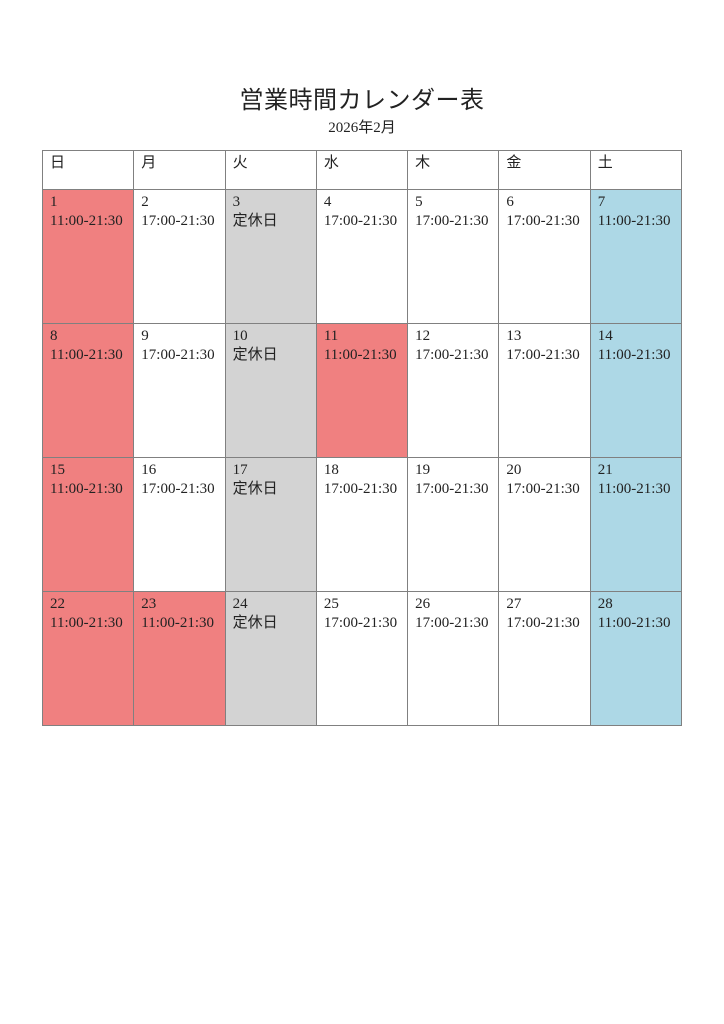 This screenshot has height=1024, width=724. Describe the element at coordinates (544, 658) in the screenshot. I see `day-cell-27: 27 17:00-21:30` at that location.